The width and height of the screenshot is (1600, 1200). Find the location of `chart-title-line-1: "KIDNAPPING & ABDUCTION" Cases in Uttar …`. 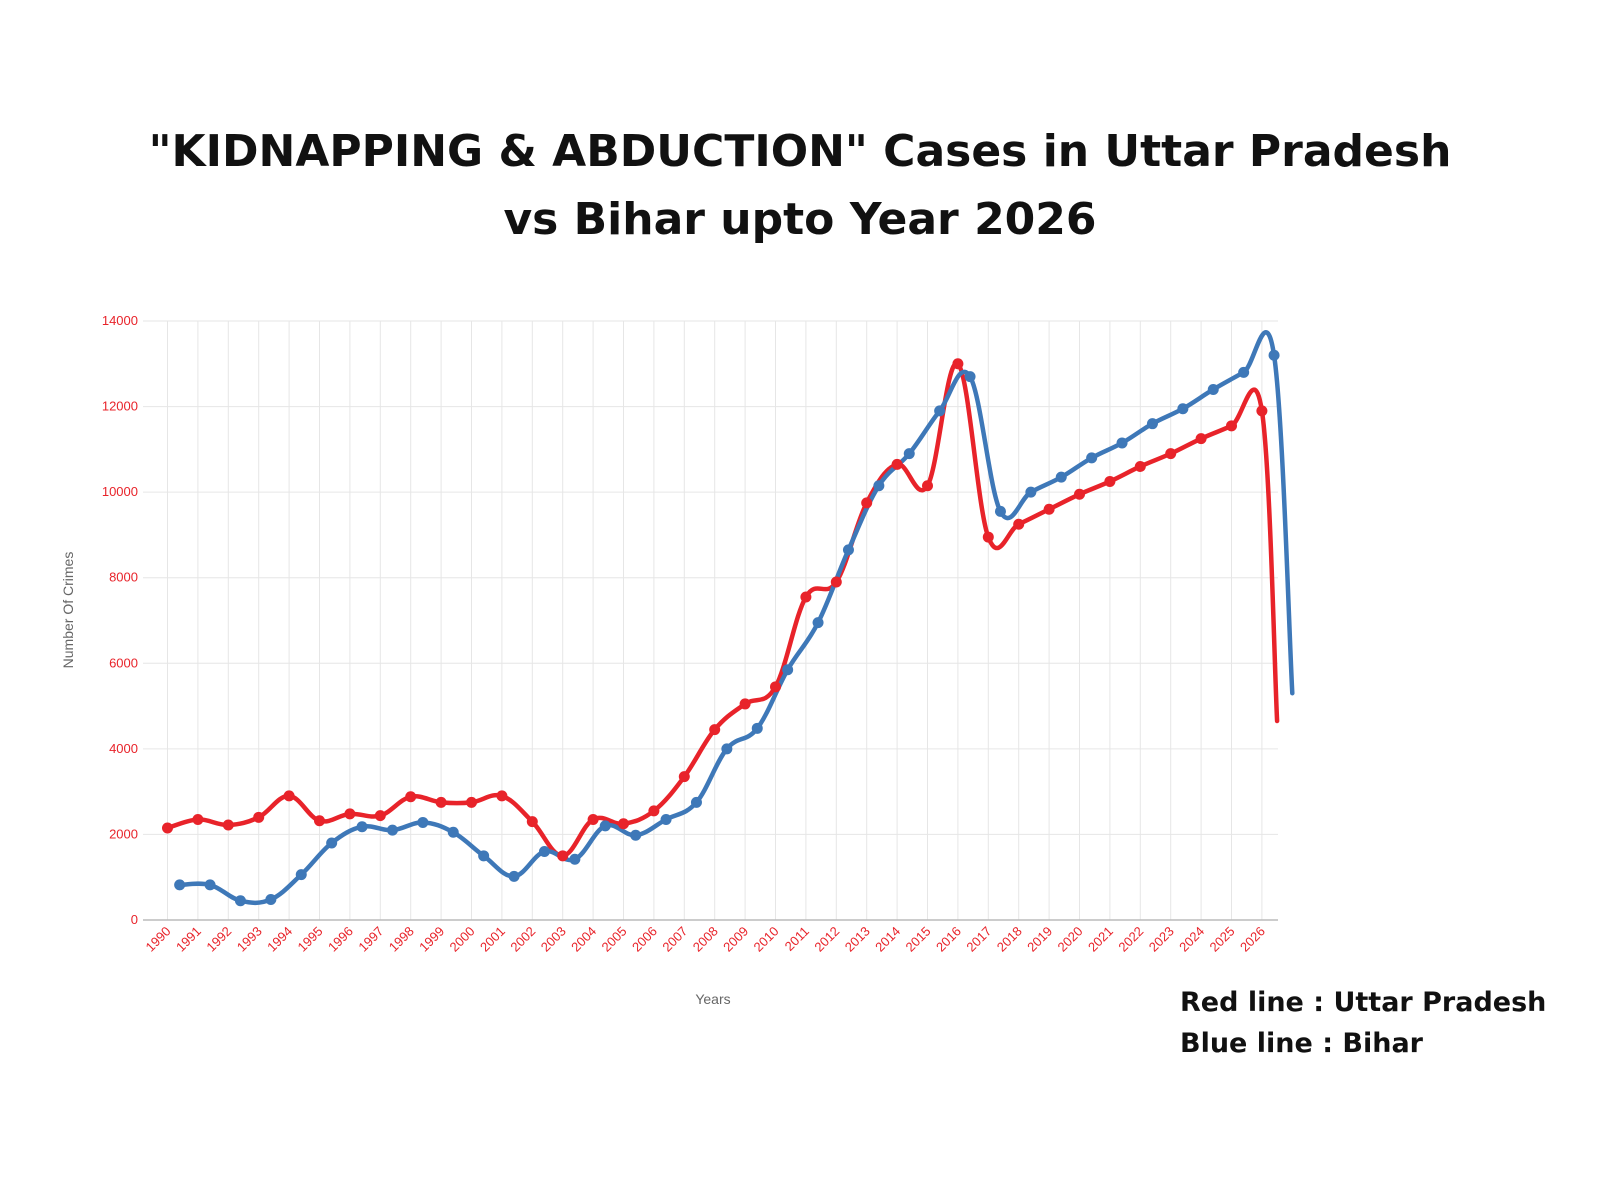

chart-title-line-1: "KIDNAPPING & ABDUCTION" Cases in Uttar … is located at coordinates (800, 151).